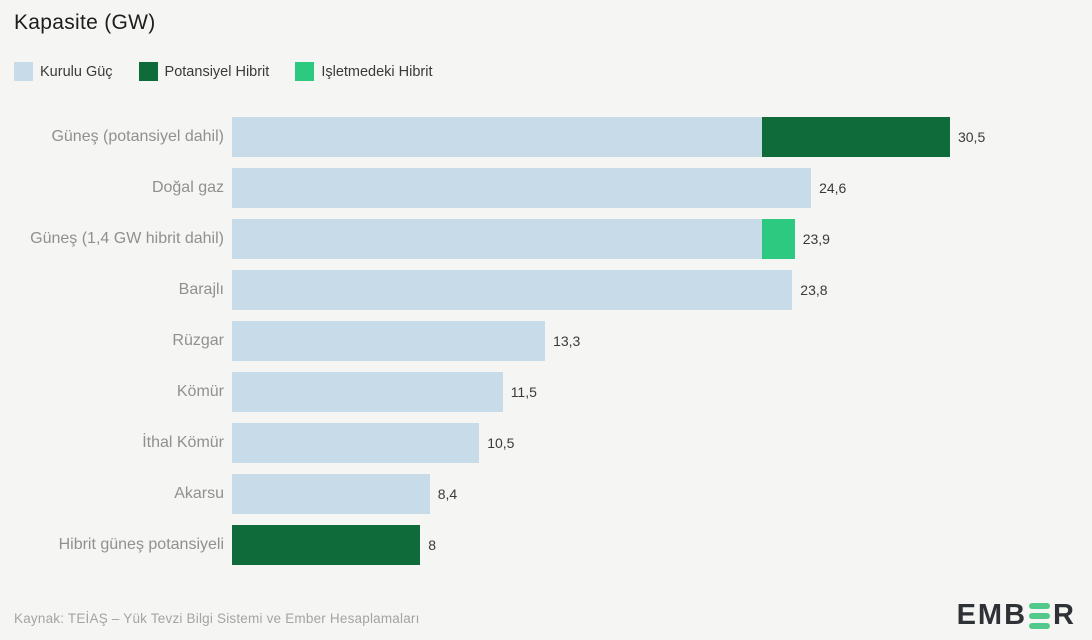  I want to click on category-label: Kömür, so click(200, 391).